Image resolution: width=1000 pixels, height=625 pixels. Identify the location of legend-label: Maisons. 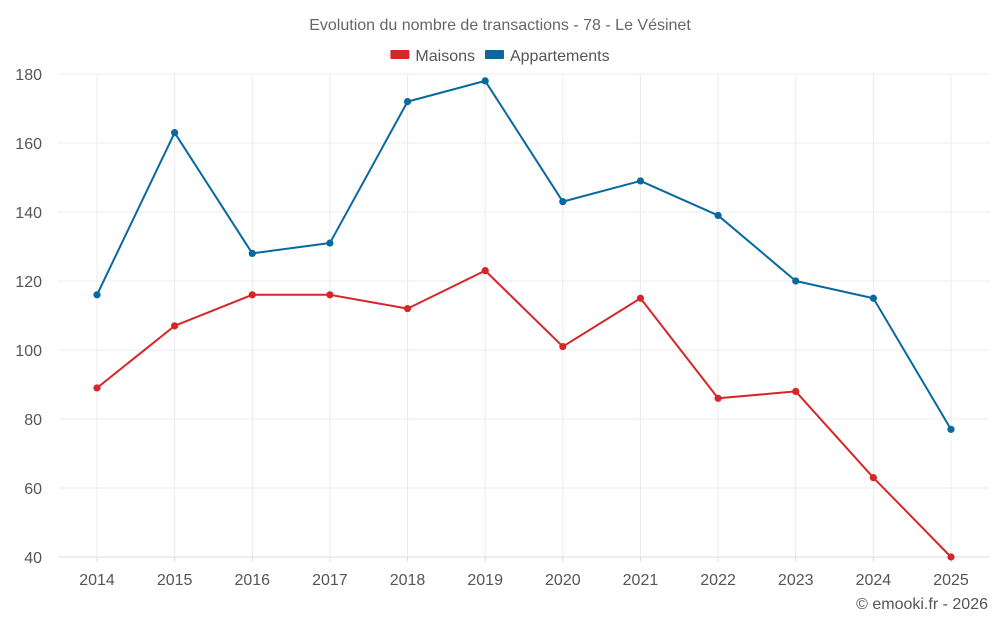
(445, 56).